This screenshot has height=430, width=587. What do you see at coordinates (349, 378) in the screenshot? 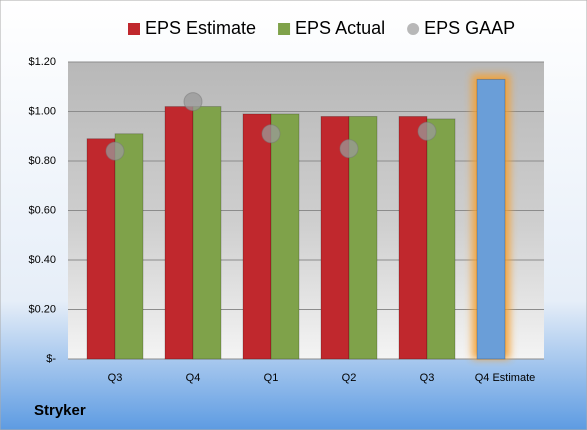
I see `x-tick-label: Q2` at bounding box center [349, 378].